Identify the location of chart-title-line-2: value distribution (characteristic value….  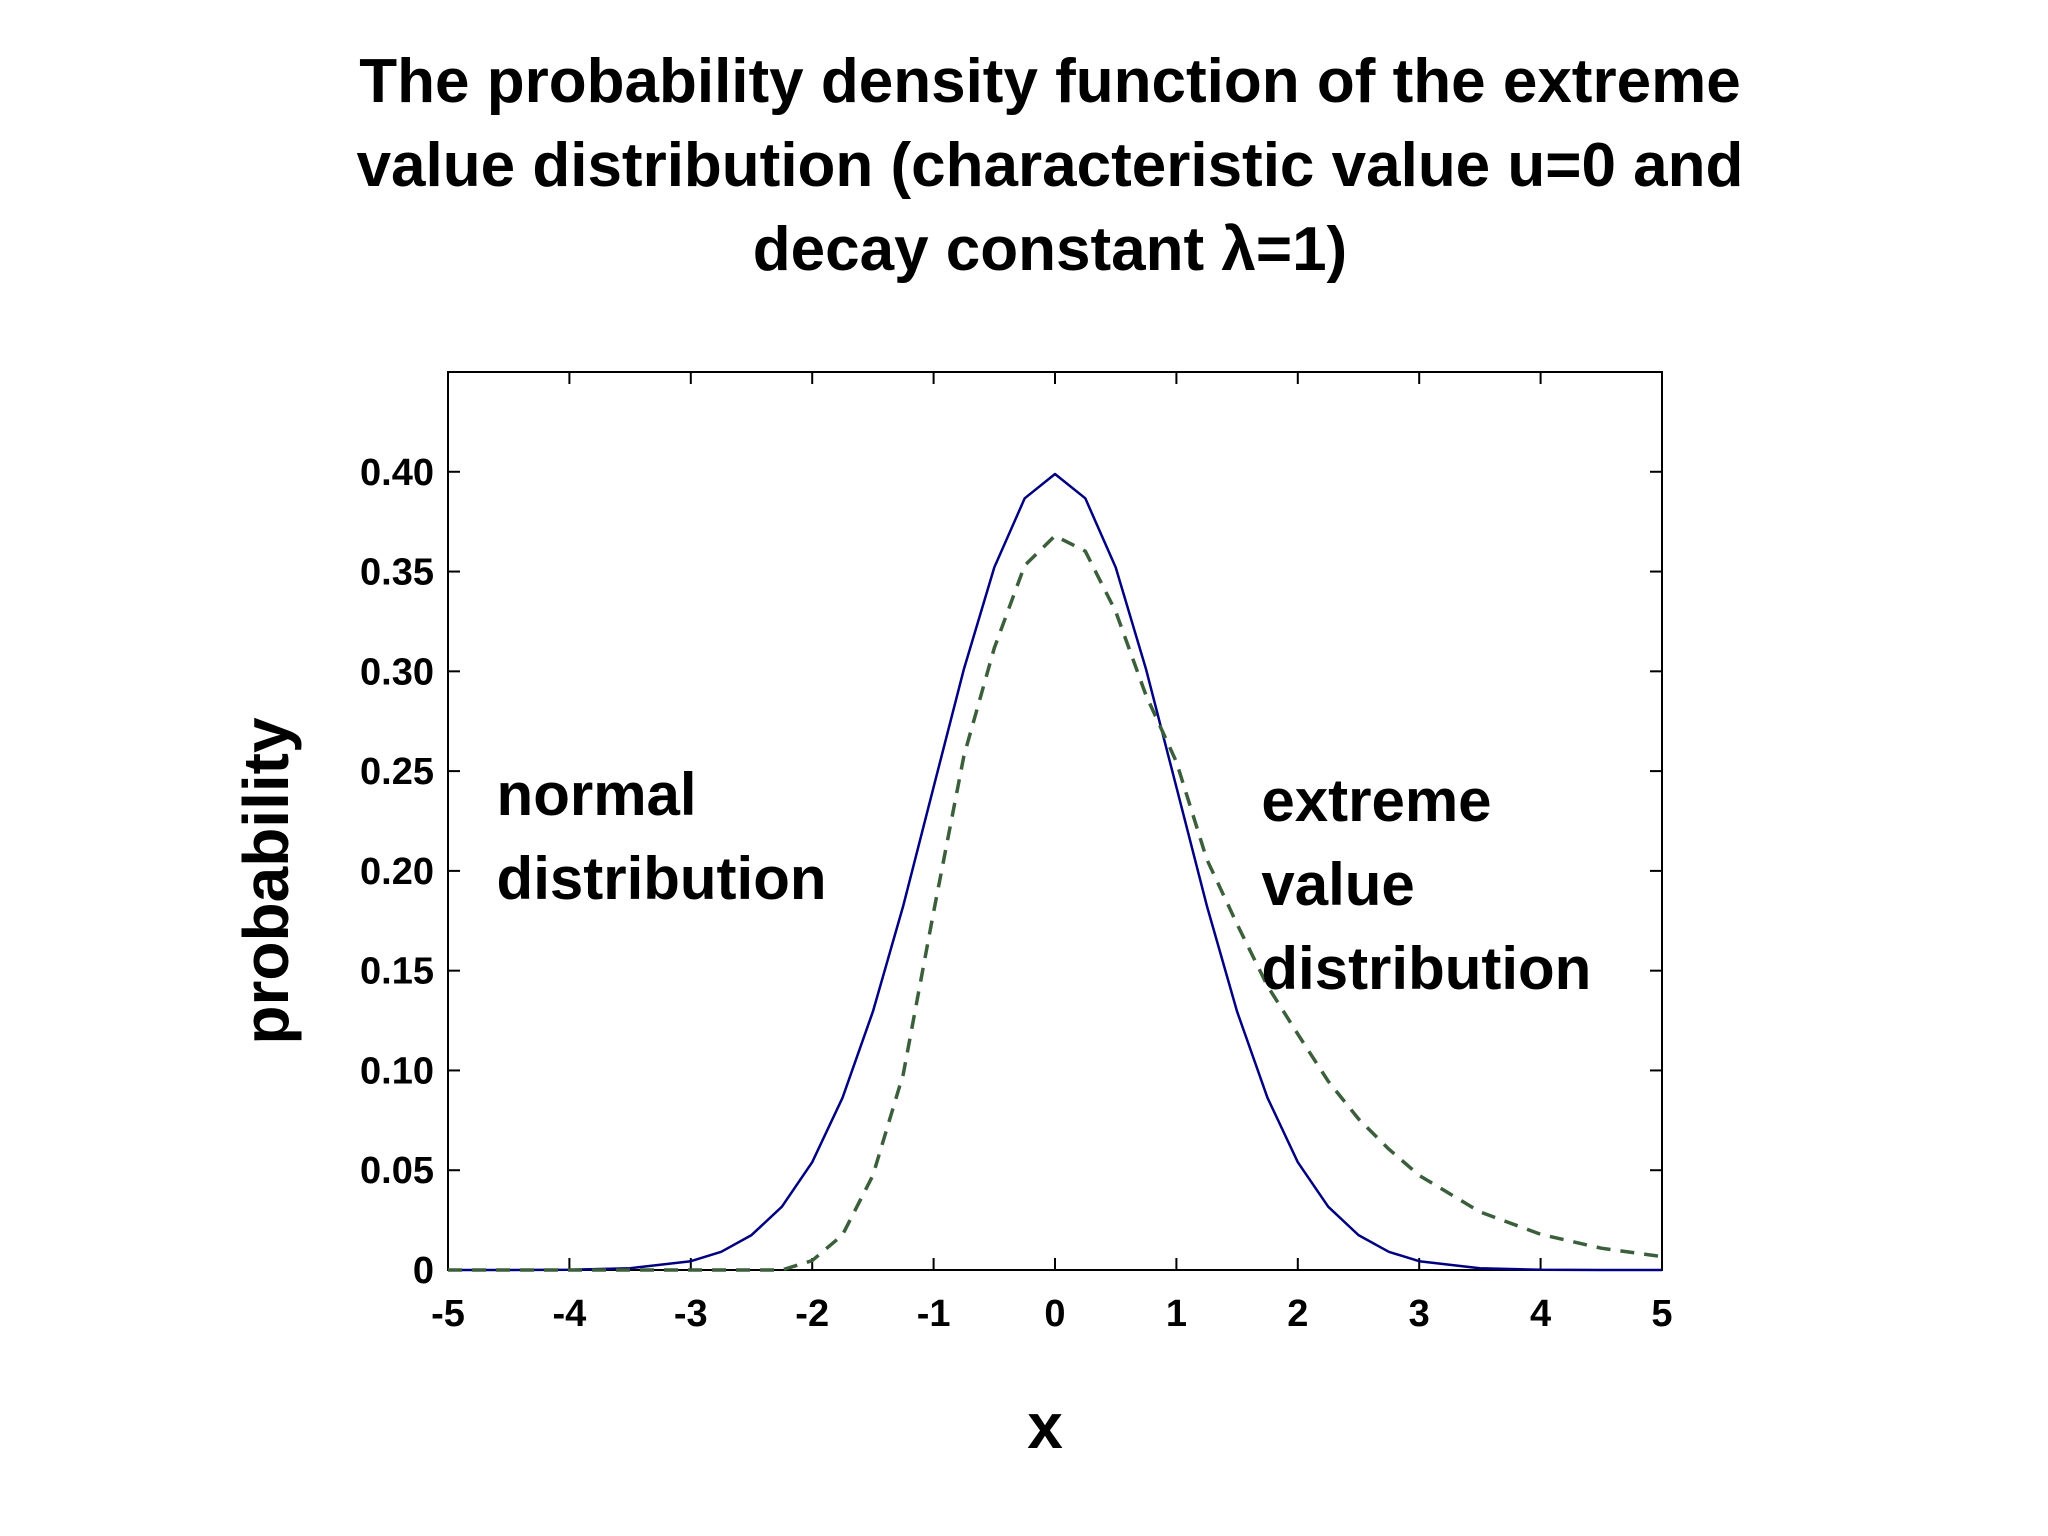
(1050, 165).